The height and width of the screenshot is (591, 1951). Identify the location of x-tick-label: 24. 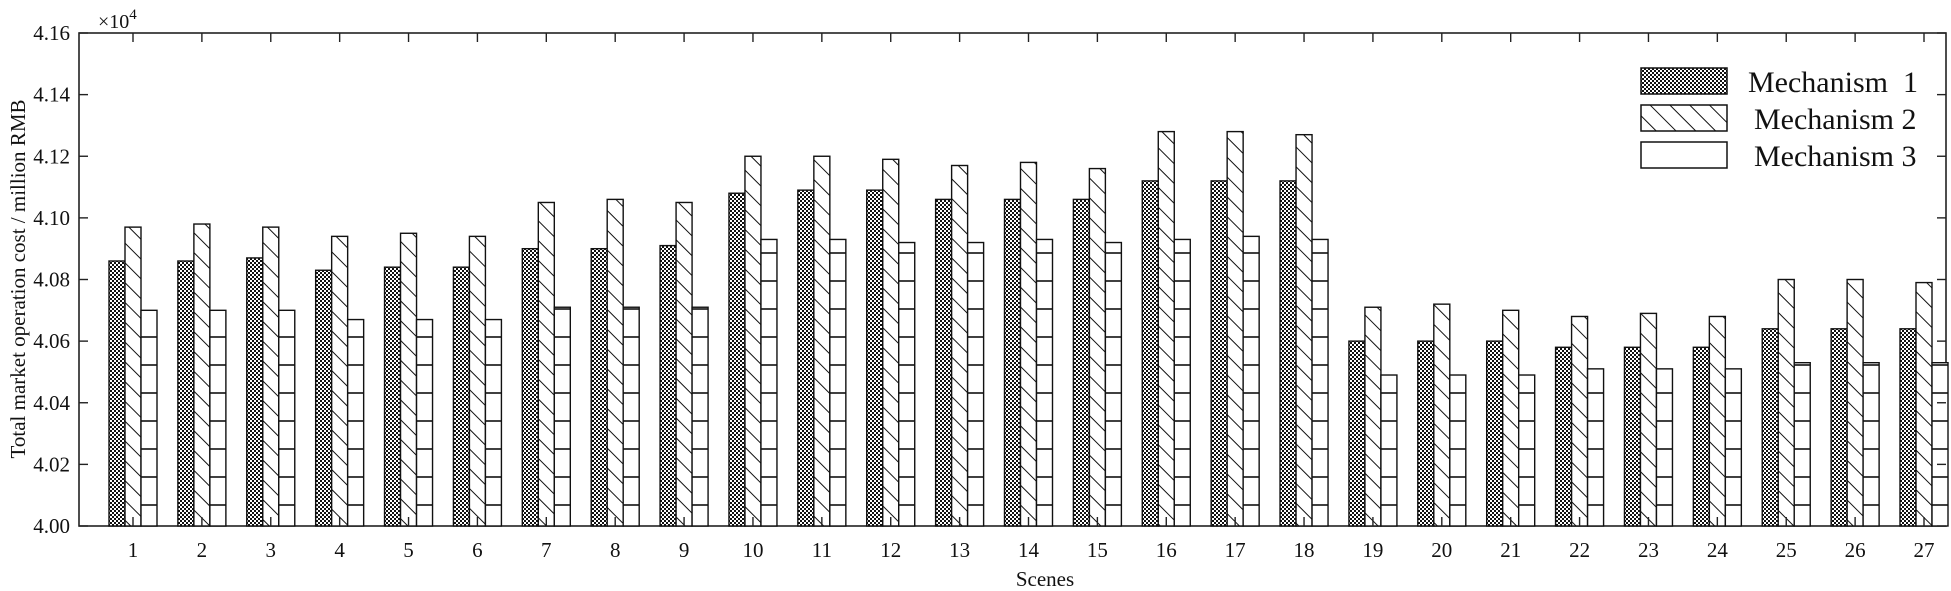
(1718, 550).